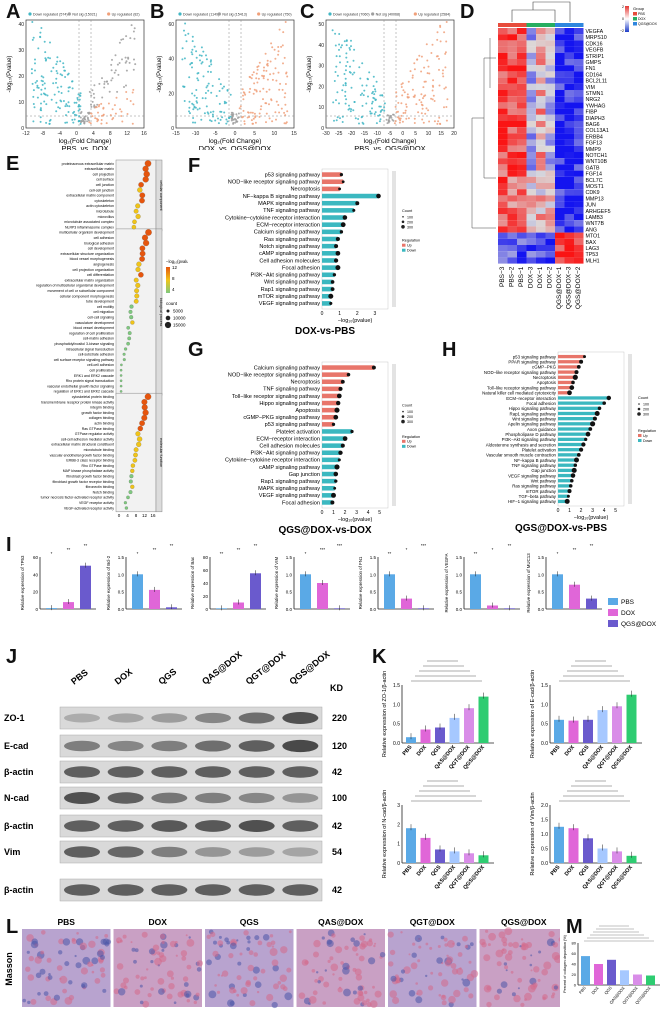  Describe the element at coordinates (558, 553) in the screenshot. I see `i-significance: *` at that location.